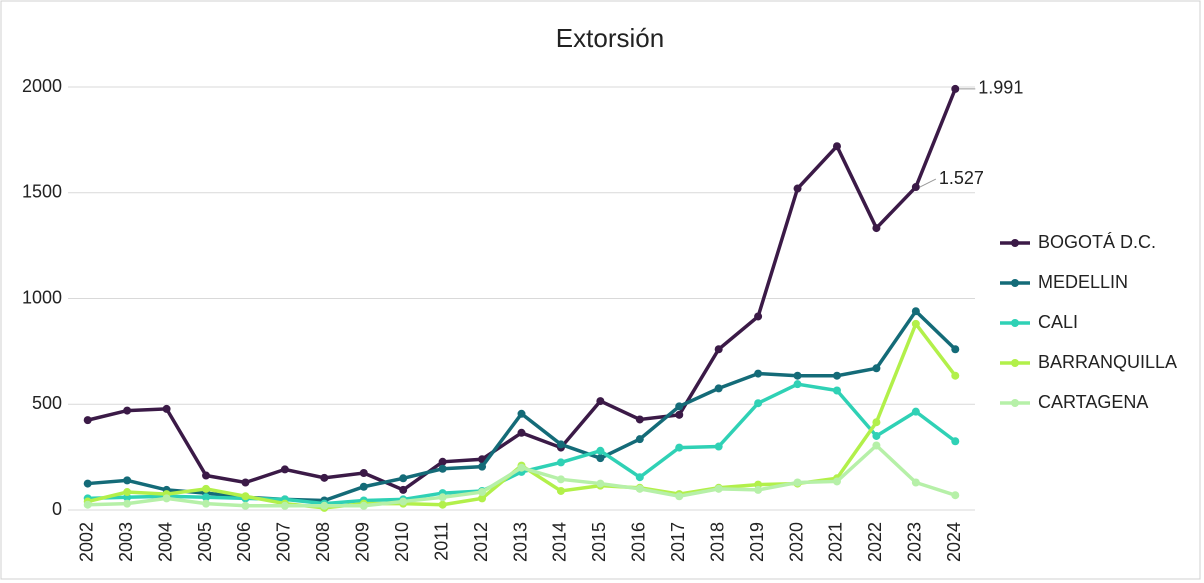 The width and height of the screenshot is (1204, 583). Describe the element at coordinates (441, 541) in the screenshot. I see `x-tick-label: 2011` at that location.